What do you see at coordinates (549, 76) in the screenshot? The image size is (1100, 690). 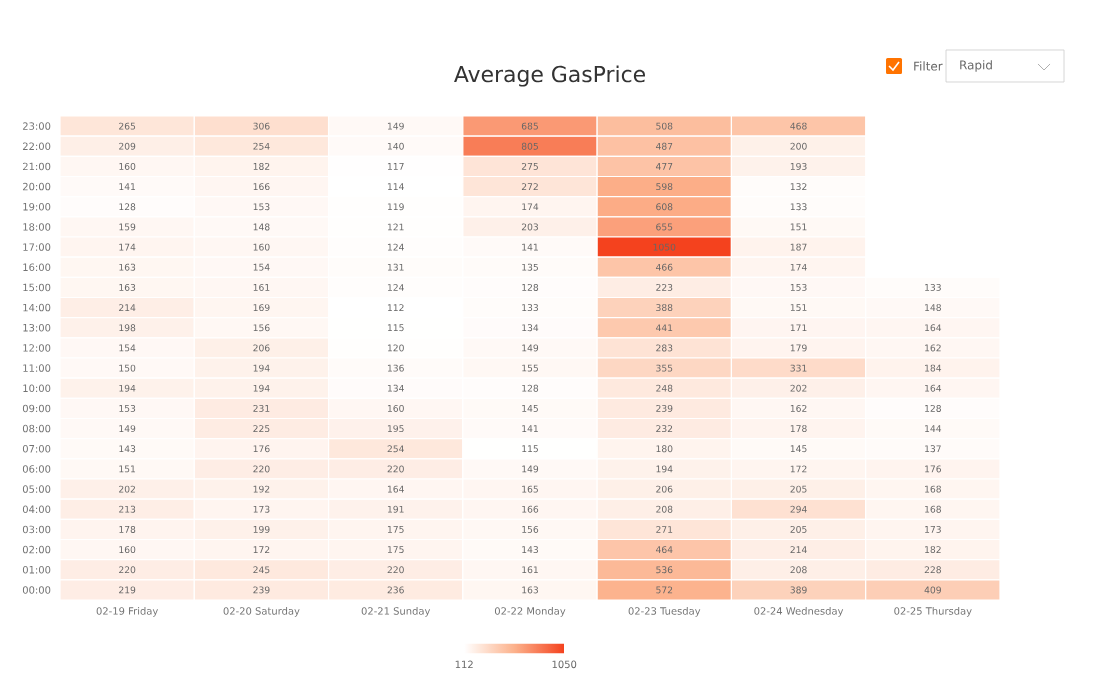 I see `chart-title: Average GasPrice` at bounding box center [549, 76].